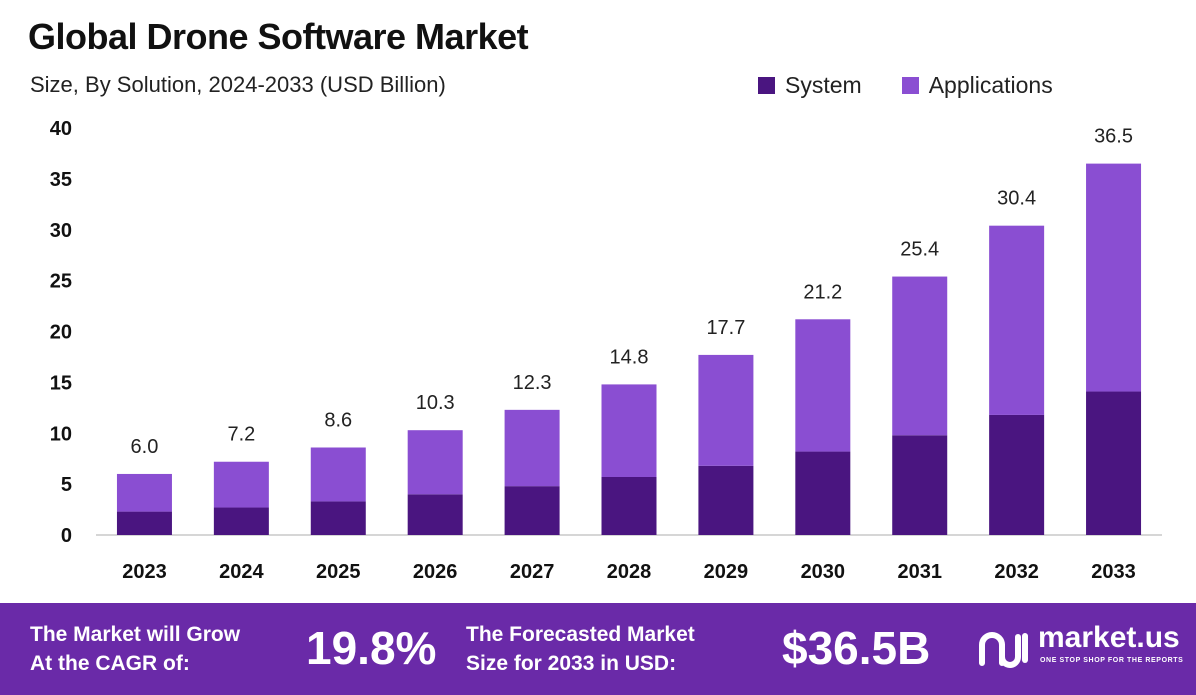 This screenshot has width=1196, height=695. I want to click on bar-total-label: 30.4, so click(1016, 199).